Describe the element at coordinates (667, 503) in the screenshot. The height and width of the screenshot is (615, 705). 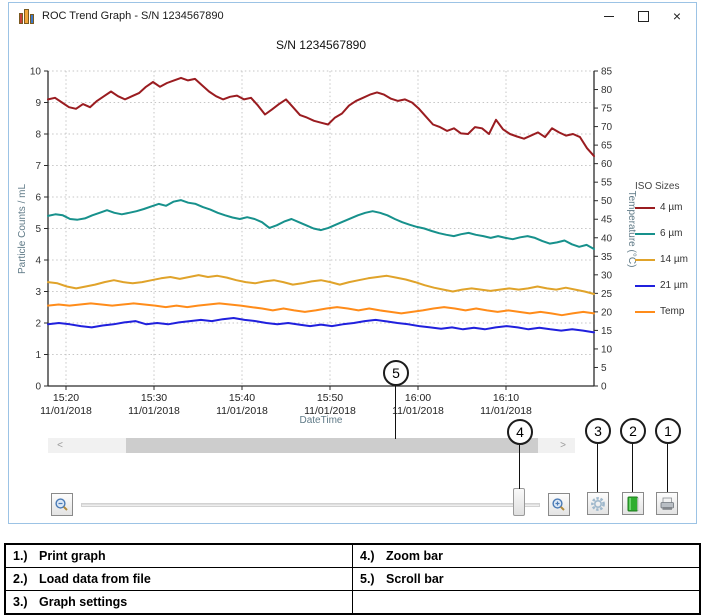
I see `print-graph-button` at that location.